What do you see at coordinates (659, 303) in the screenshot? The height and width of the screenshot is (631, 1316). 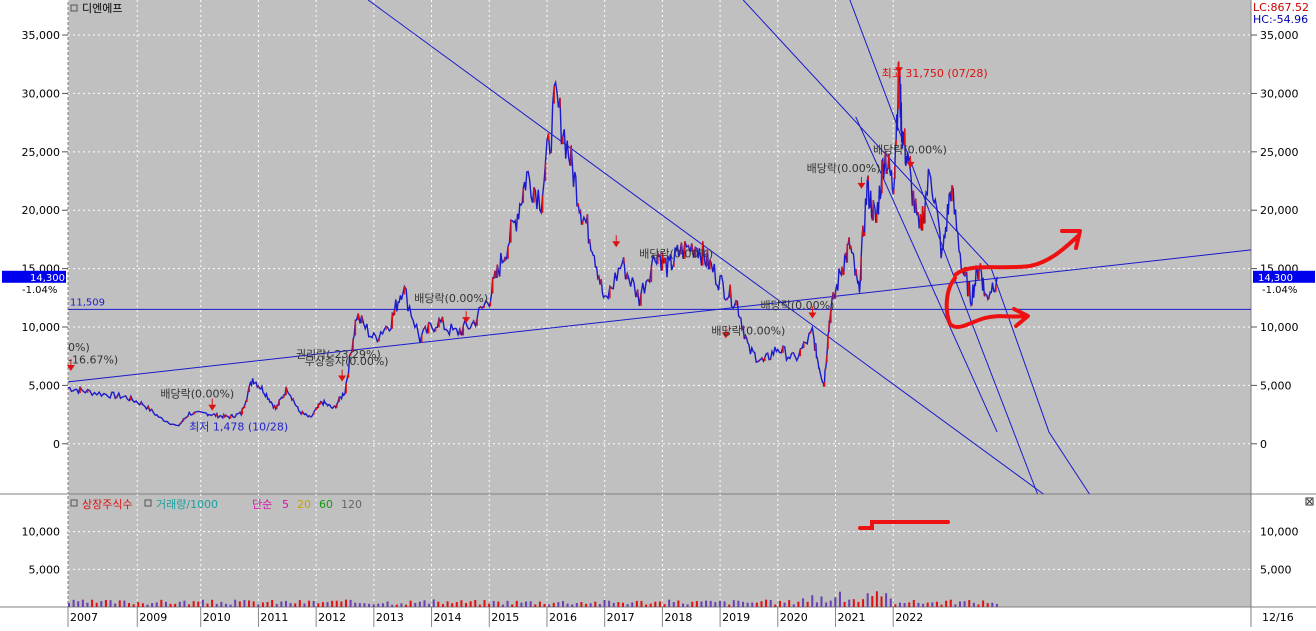 I see `horizontal-line-11509: 11,509` at bounding box center [659, 303].